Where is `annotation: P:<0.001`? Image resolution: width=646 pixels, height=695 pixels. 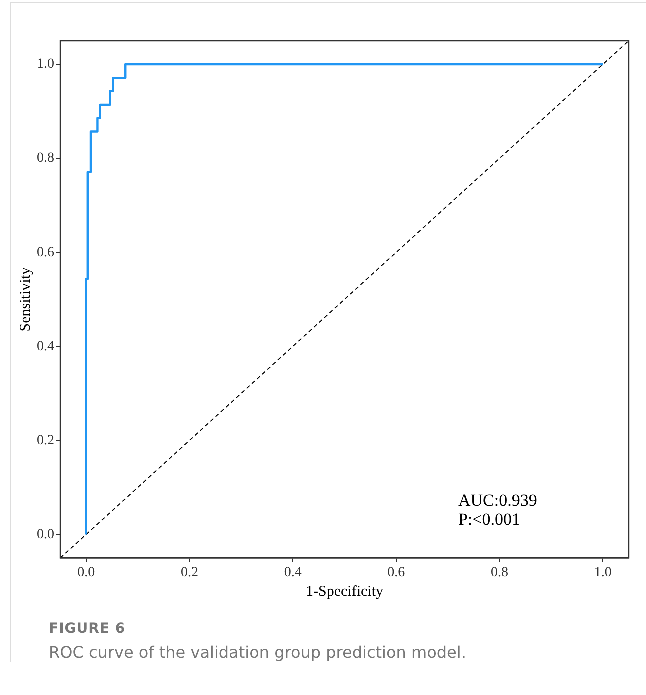 annotation: P:<0.001 is located at coordinates (489, 520).